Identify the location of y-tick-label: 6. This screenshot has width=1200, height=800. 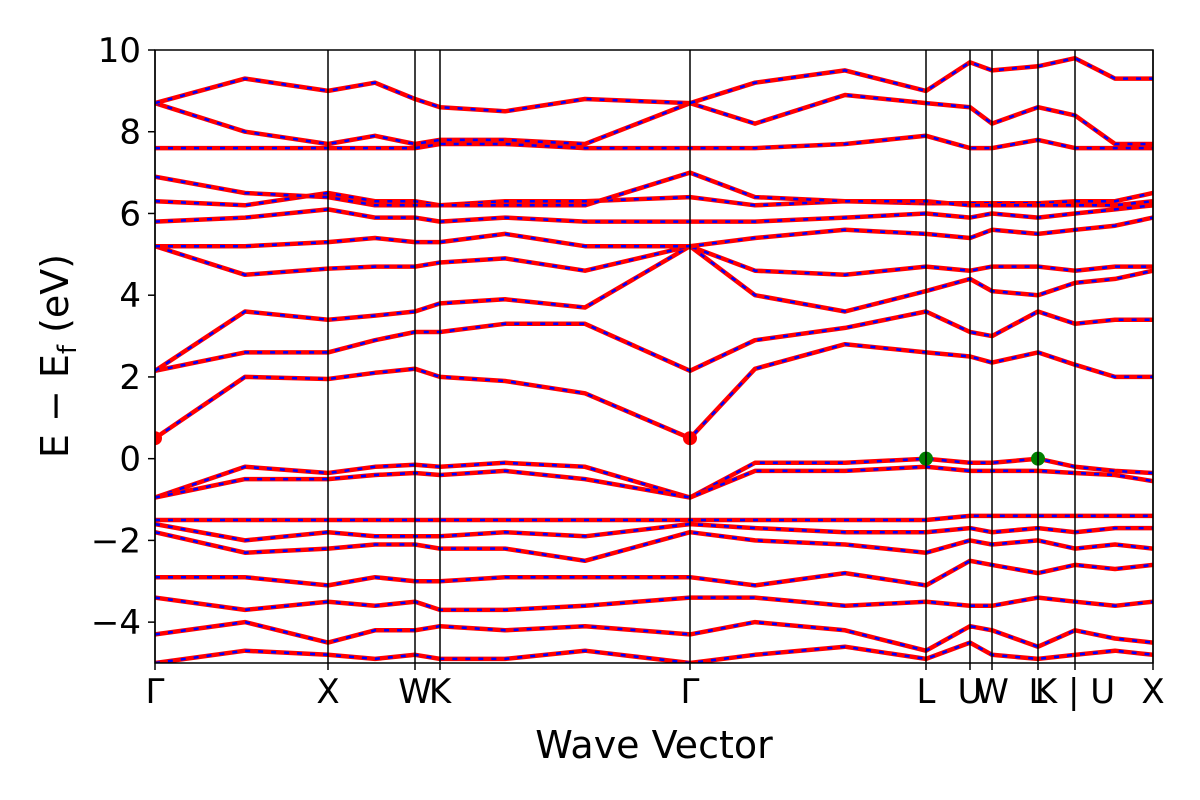
(130, 214).